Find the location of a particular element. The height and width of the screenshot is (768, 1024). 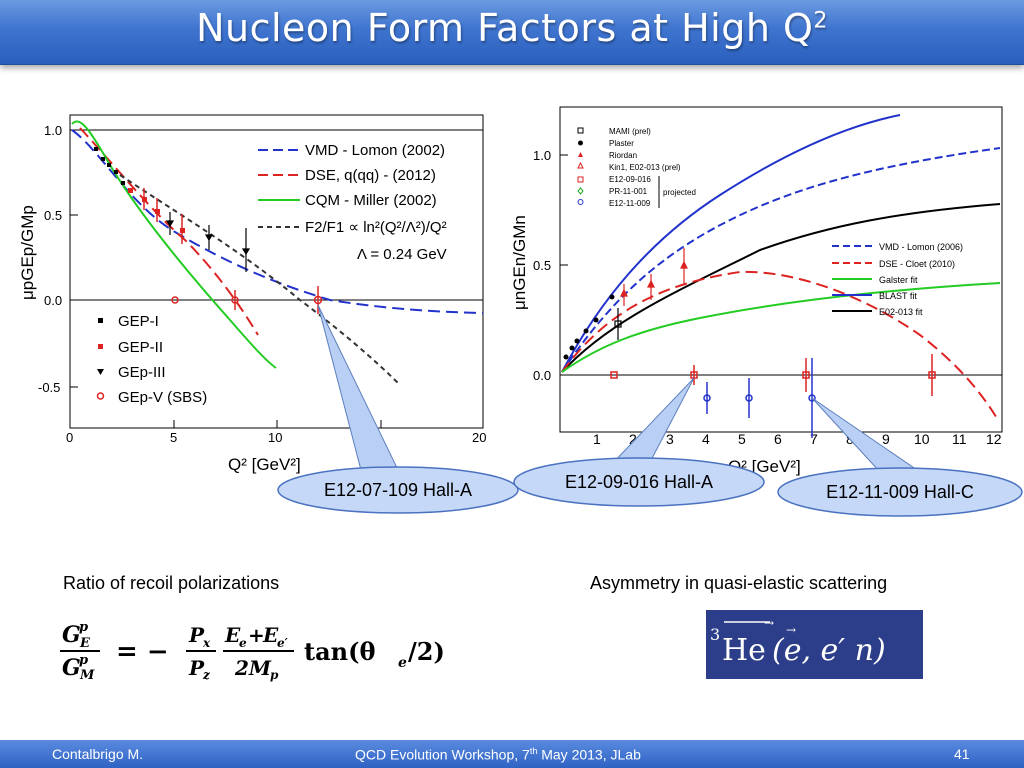

left-data-legend: GEP-I GEP-II GEp-III GEp-V (SBS) is located at coordinates (151, 359).